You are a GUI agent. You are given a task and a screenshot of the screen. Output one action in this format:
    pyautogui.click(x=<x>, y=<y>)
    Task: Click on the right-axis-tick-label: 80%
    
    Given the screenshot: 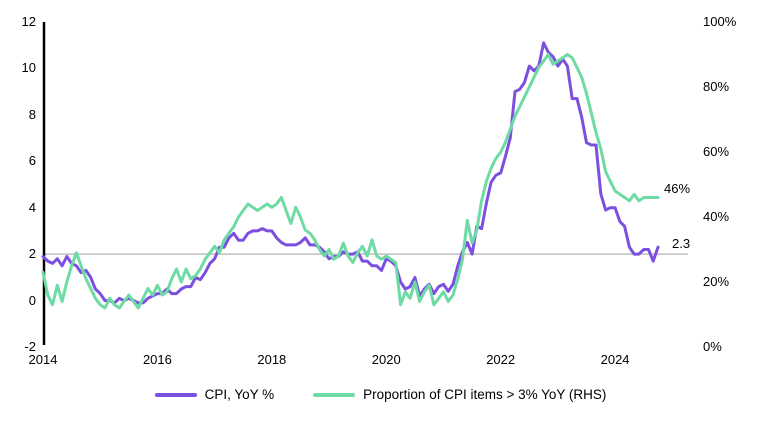 What is the action you would take?
    pyautogui.click(x=716, y=86)
    